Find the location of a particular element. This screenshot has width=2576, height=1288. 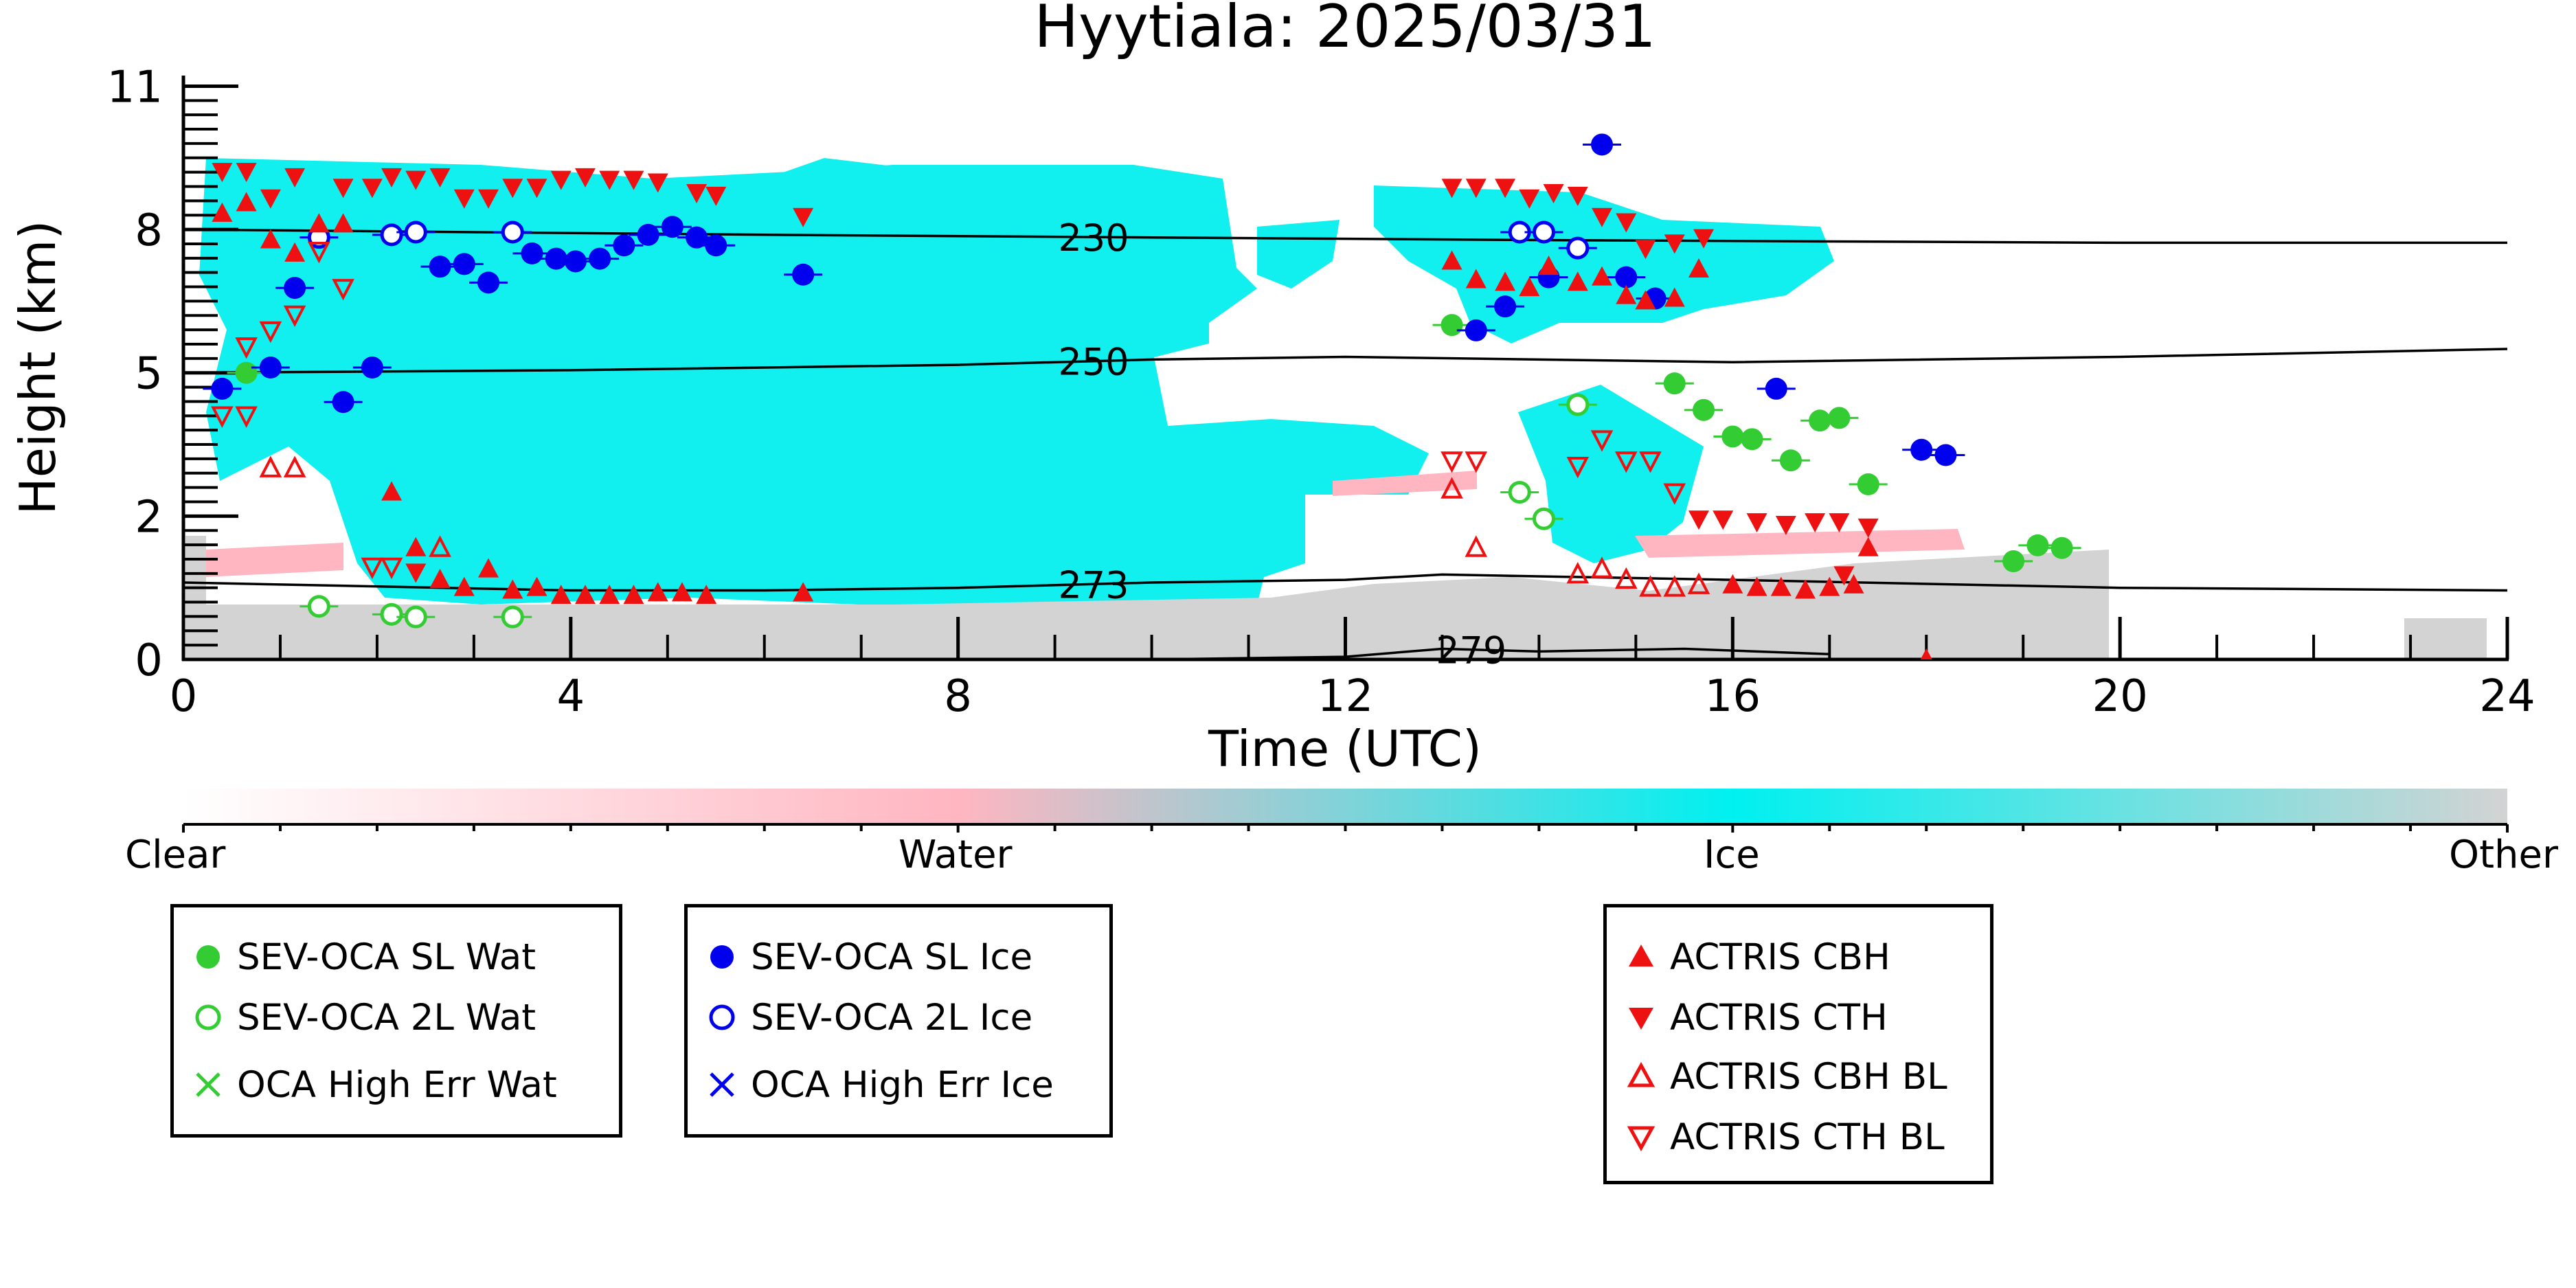

triangle-down-marker-icon is located at coordinates (1641, 1019).